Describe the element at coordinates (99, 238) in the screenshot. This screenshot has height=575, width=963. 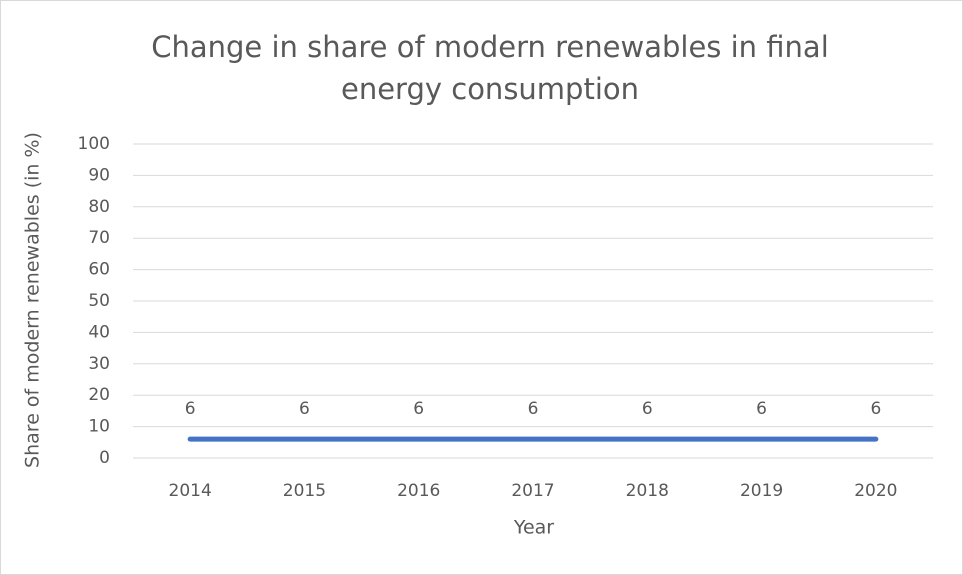
I see `y-tick-label: 70` at that location.